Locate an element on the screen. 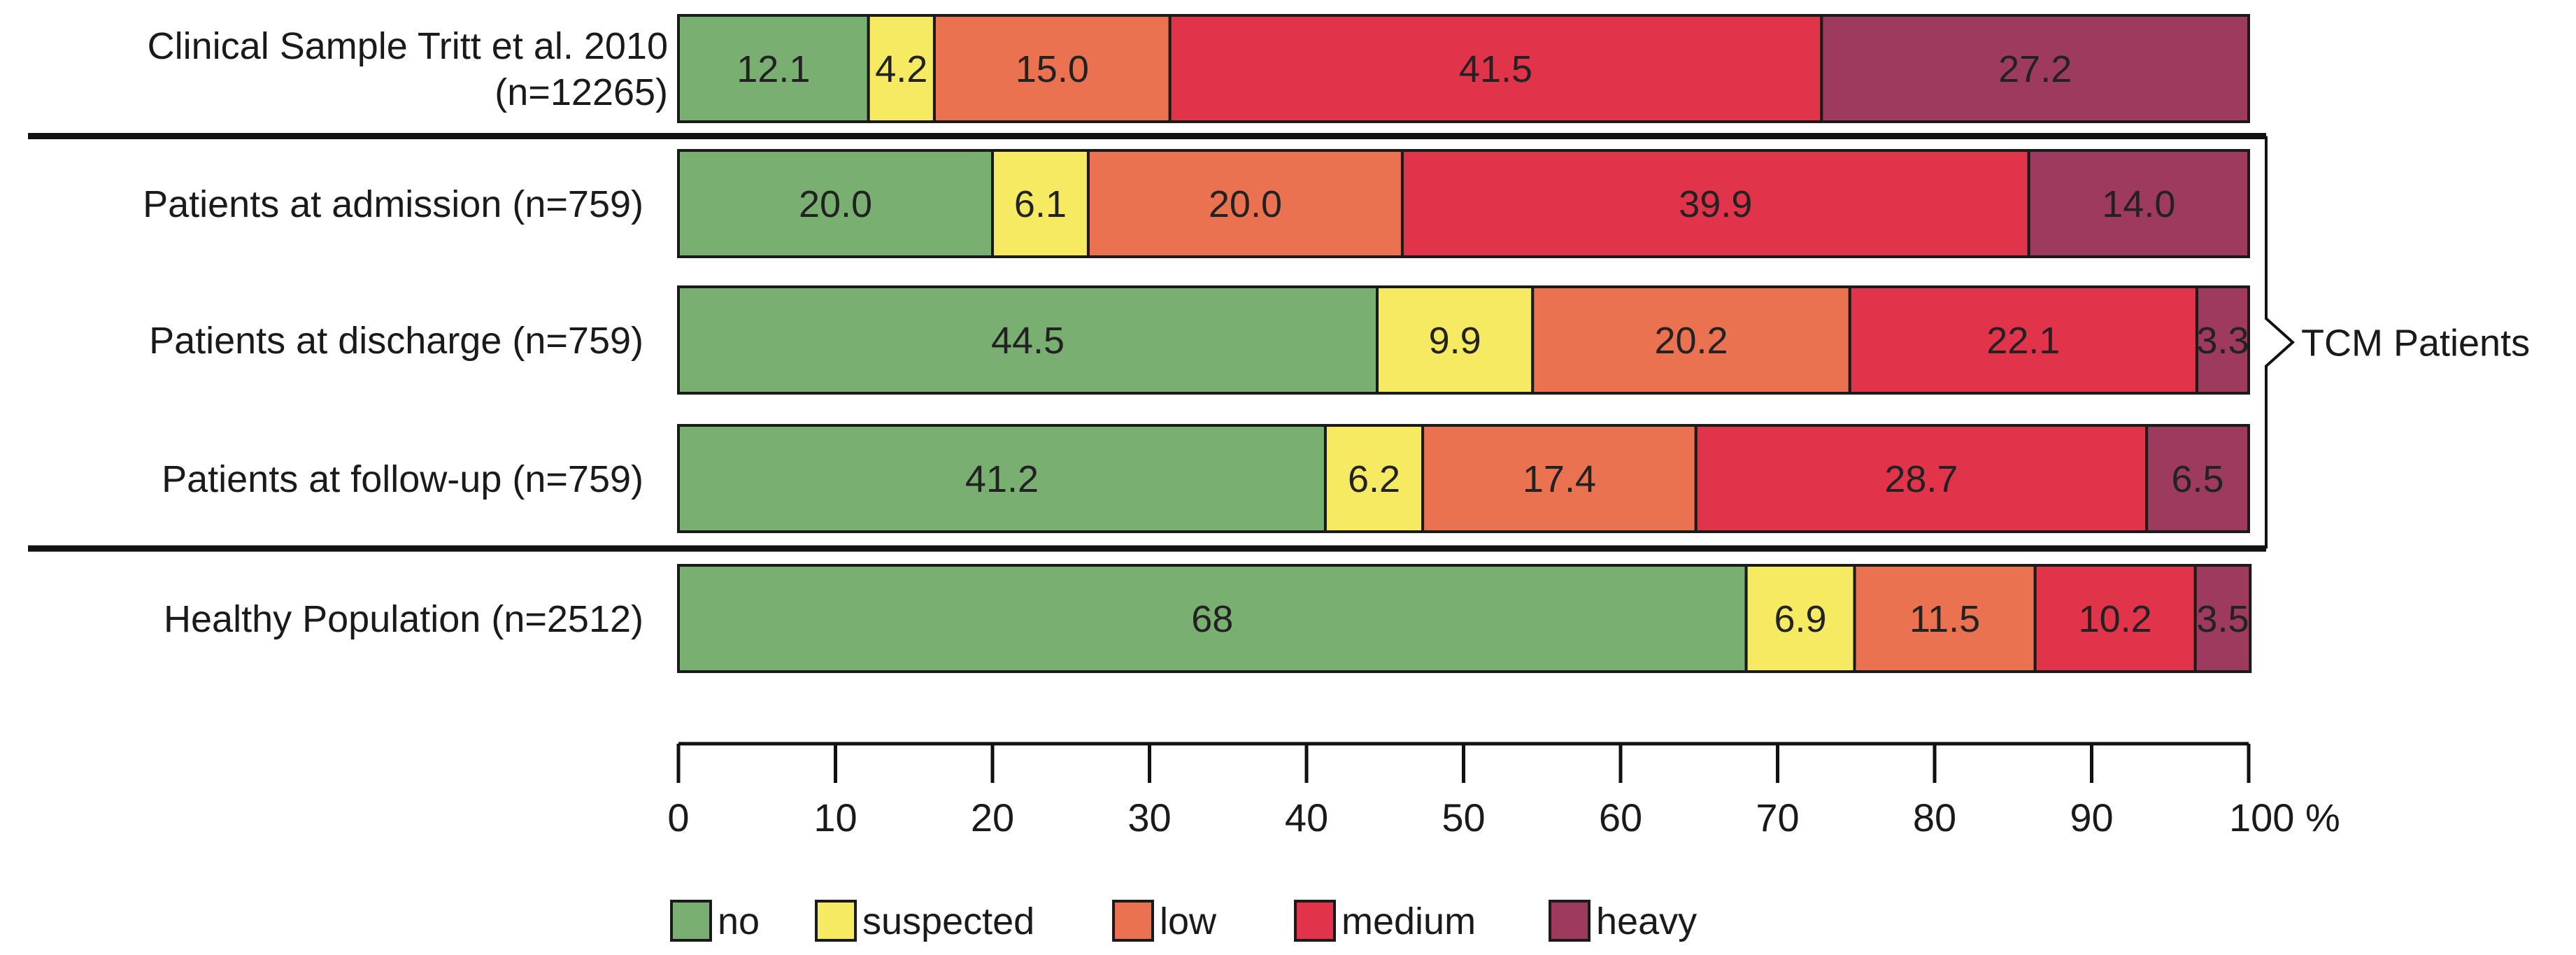 The image size is (2576, 955). category-label-1-0: Patients at admission (n=759) is located at coordinates (393, 204).